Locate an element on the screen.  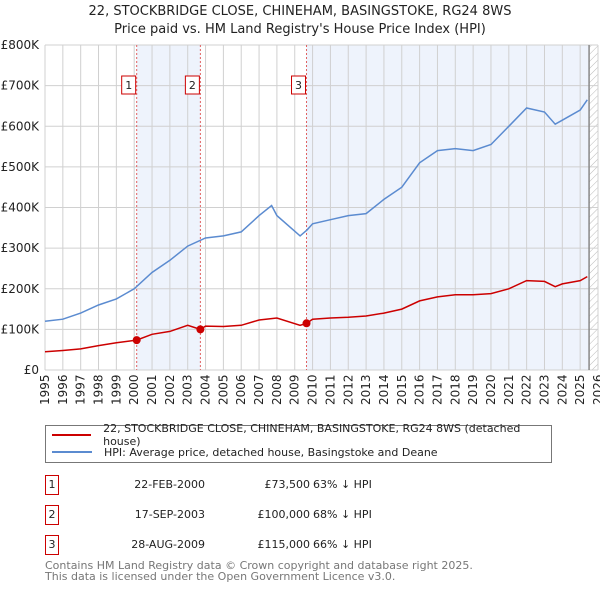
sale-hpi: 66% ↓ HPI is located at coordinates (342, 544).